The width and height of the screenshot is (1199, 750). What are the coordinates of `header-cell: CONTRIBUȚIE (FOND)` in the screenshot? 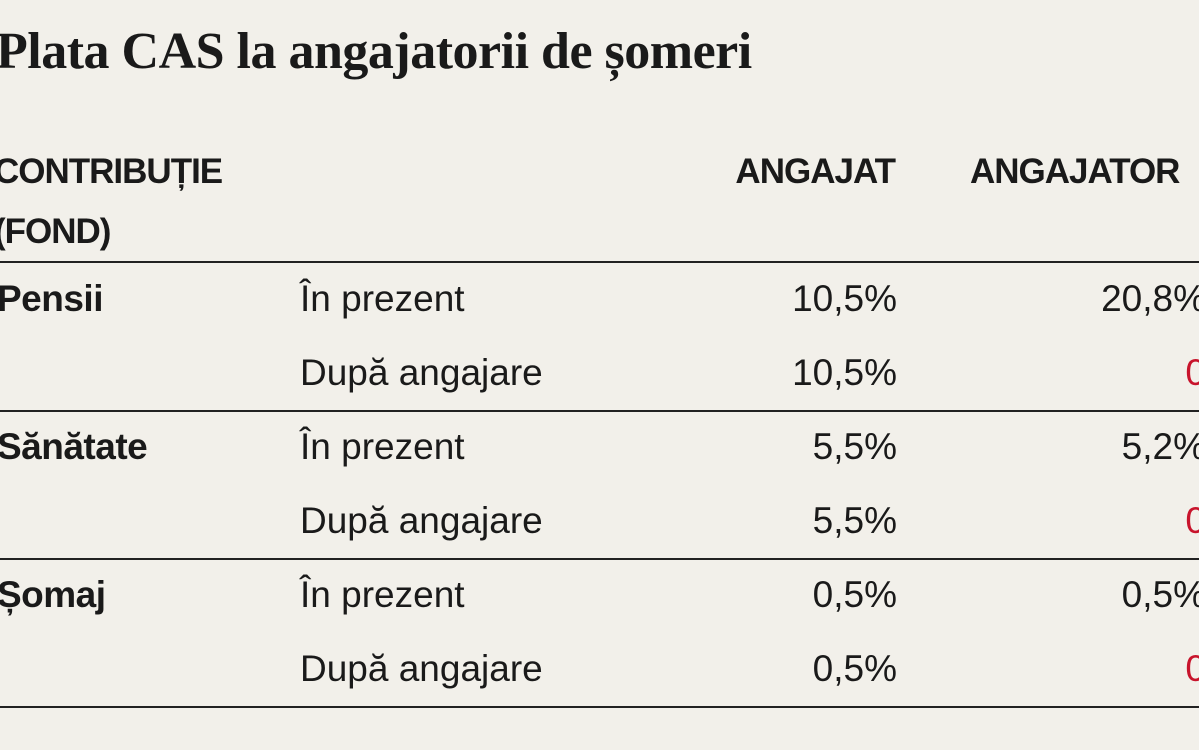 It's located at (111, 201).